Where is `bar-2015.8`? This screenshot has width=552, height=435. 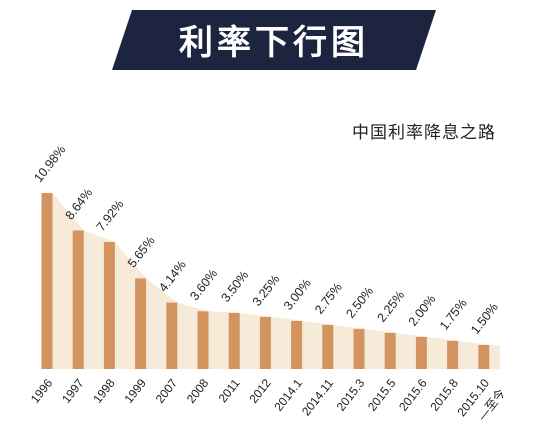
bar-2015.8 is located at coordinates (453, 354).